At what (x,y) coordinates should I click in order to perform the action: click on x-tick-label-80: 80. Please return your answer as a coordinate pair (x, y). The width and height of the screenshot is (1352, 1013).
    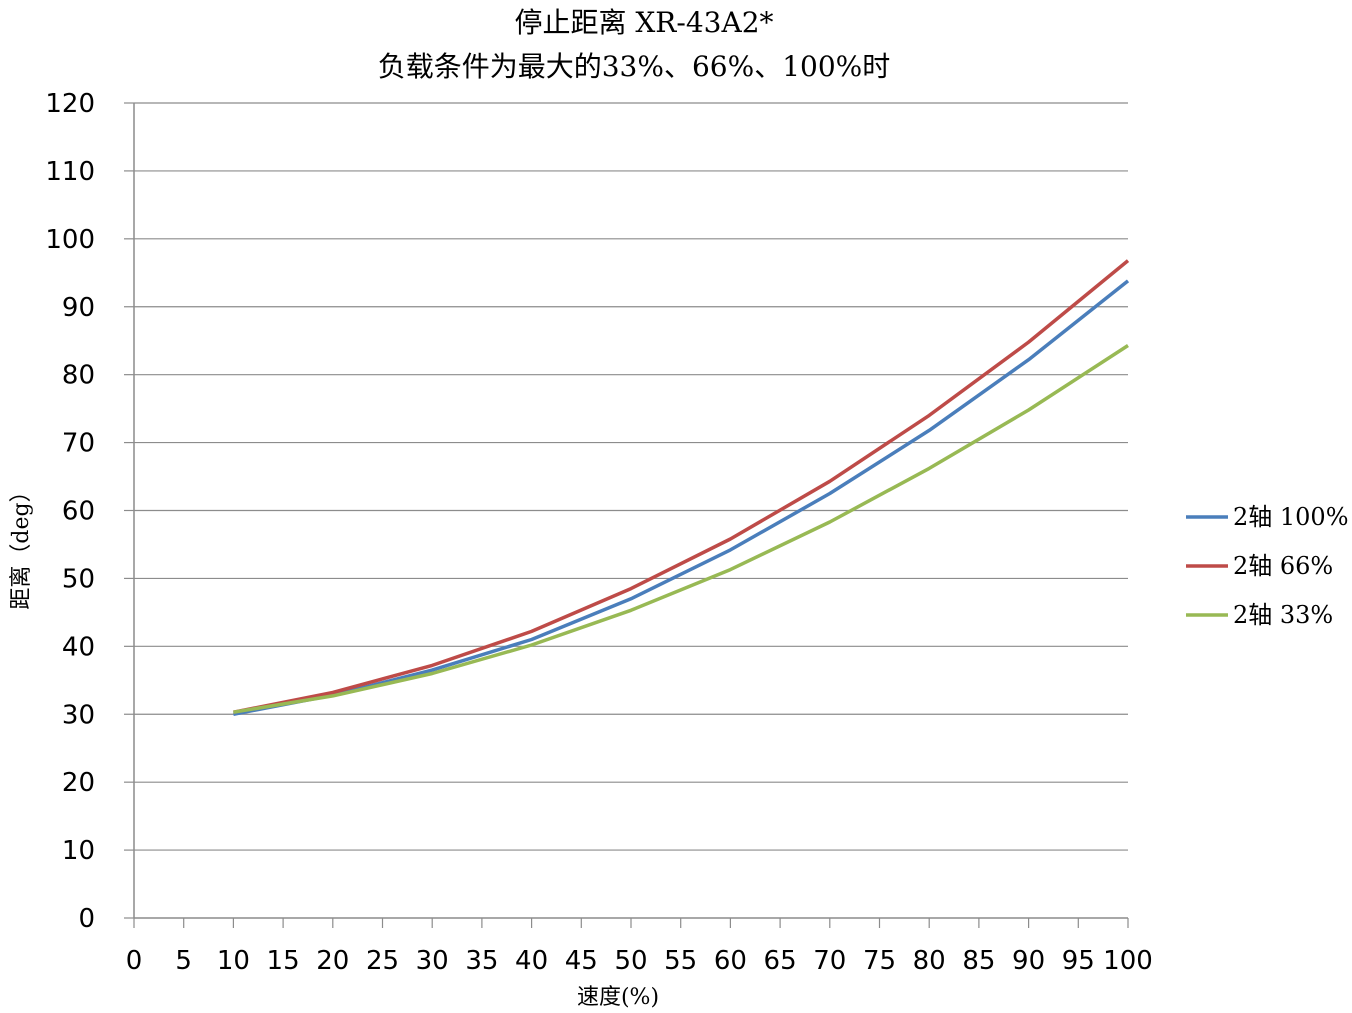
    Looking at the image, I should click on (929, 961).